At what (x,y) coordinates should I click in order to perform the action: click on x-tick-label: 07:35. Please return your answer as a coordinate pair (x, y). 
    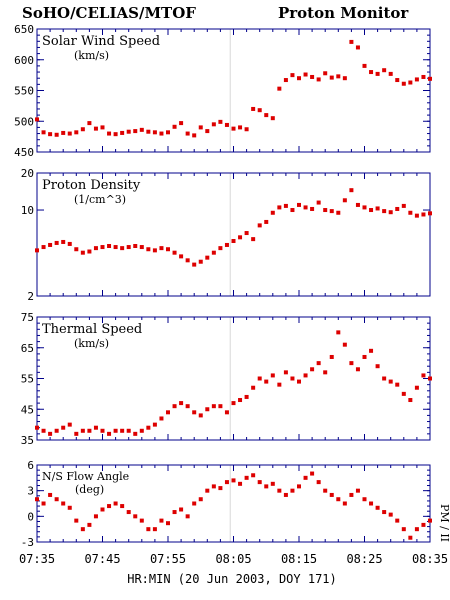
    Looking at the image, I should click on (37, 559).